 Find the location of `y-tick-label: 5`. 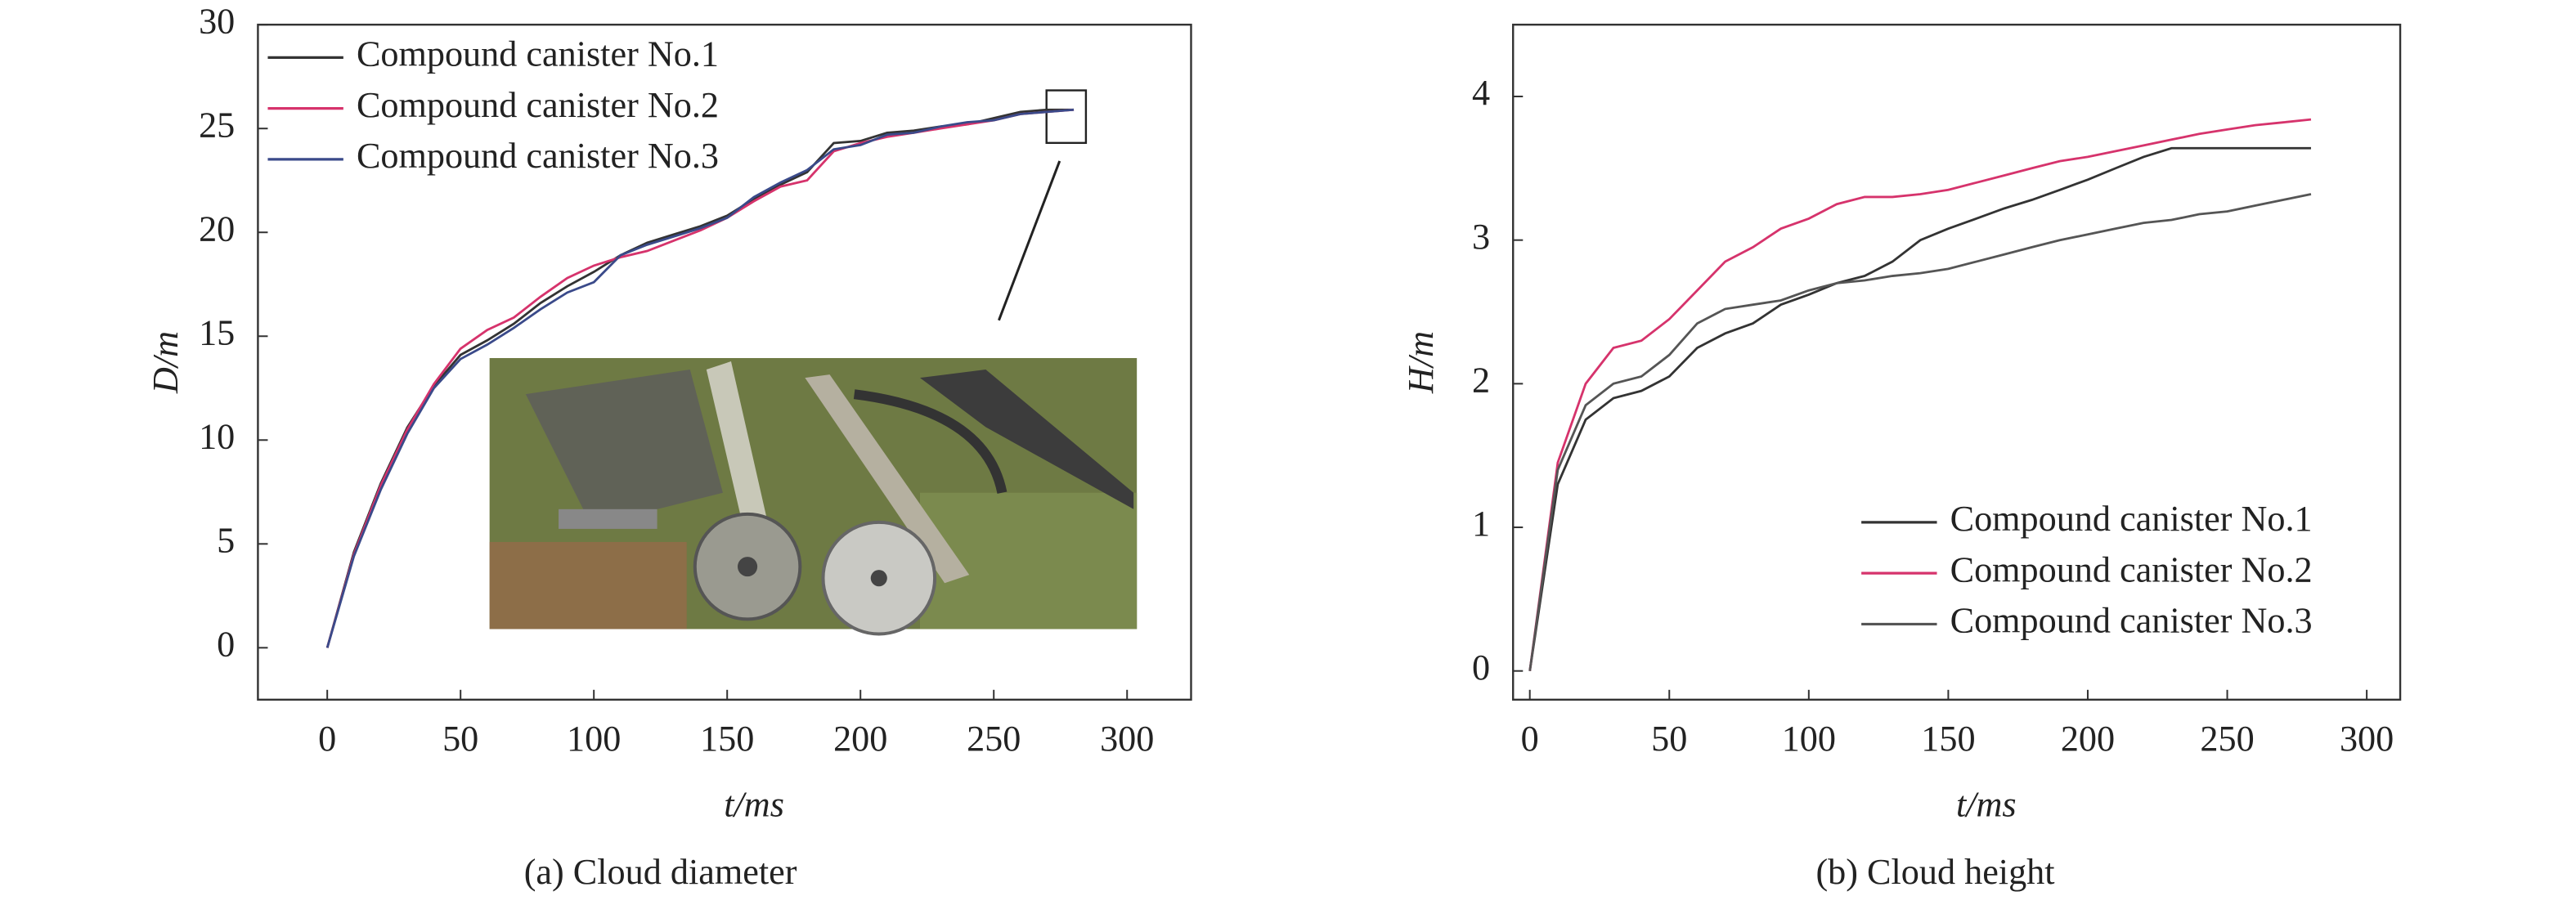

y-tick-label: 5 is located at coordinates (226, 540).